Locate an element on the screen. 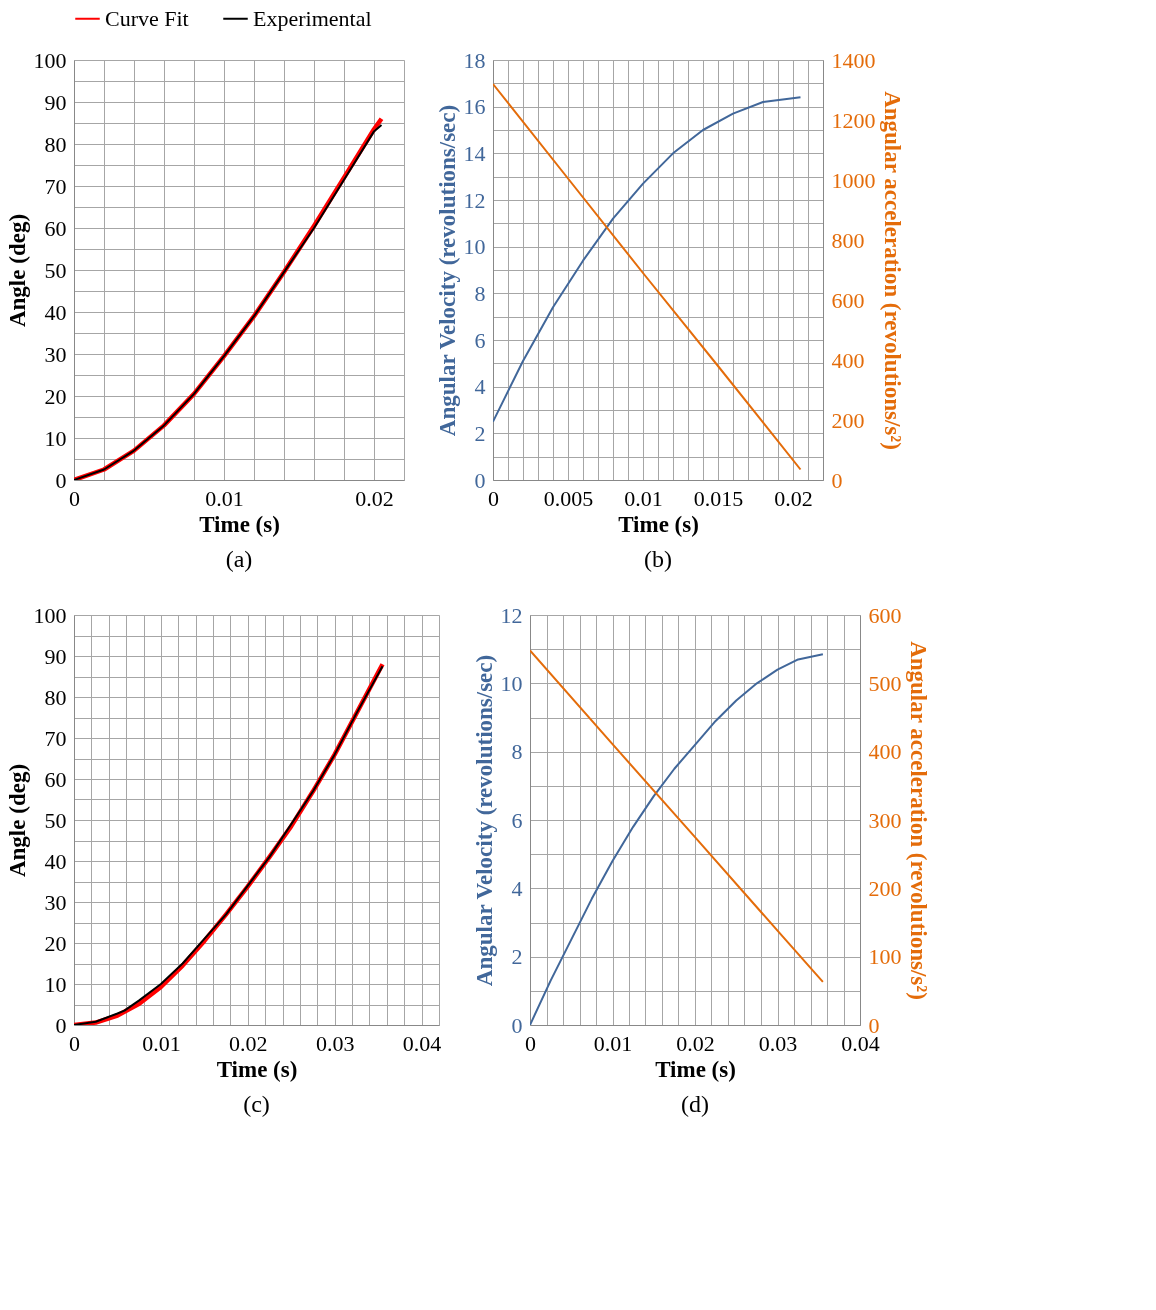 This screenshot has height=1310, width=1156. y2-tick-label: 100 is located at coordinates (885, 957).